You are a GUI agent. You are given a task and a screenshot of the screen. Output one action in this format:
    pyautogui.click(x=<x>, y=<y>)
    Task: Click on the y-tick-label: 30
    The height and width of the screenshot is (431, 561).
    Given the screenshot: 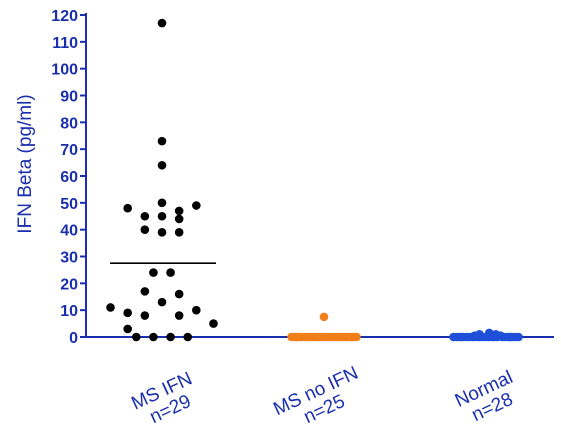 What is the action you would take?
    pyautogui.click(x=69, y=258)
    